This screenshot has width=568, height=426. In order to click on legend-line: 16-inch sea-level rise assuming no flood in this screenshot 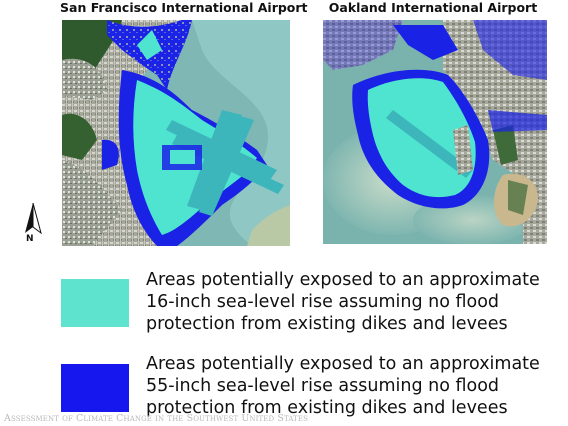, I will do `click(323, 302)`.